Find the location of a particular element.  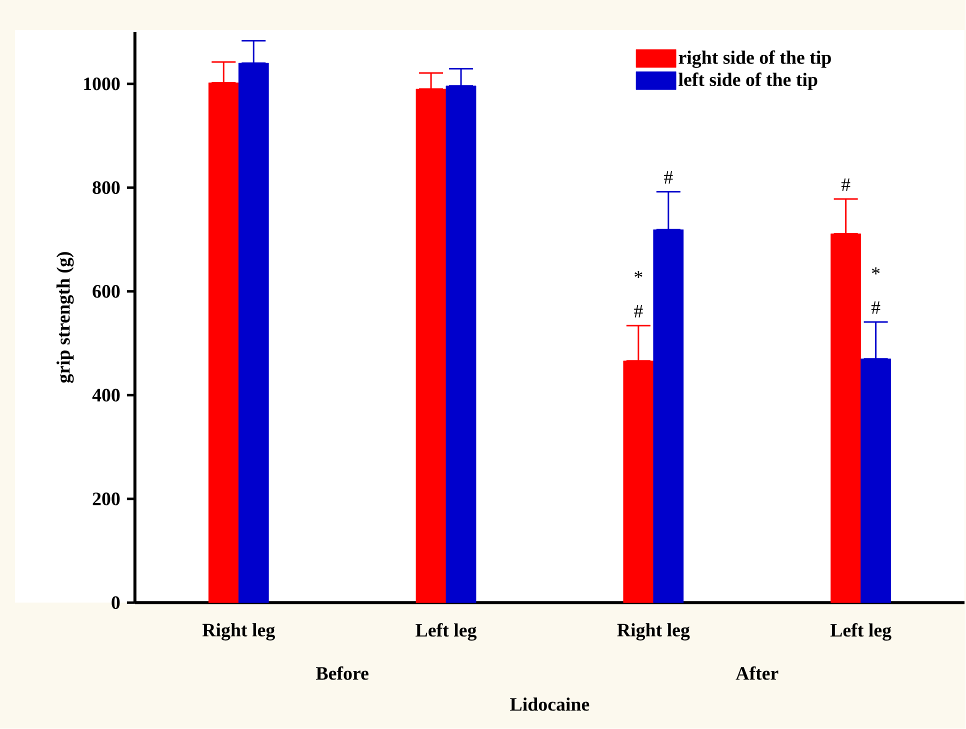

text: Before is located at coordinates (342, 673).